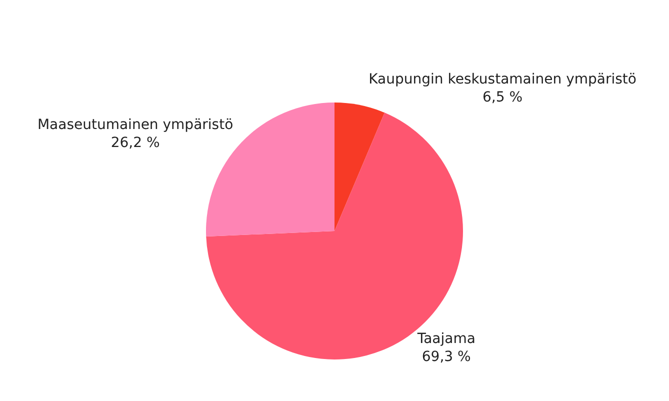 The image size is (669, 401). I want to click on slice-label: Taajama, so click(446, 339).